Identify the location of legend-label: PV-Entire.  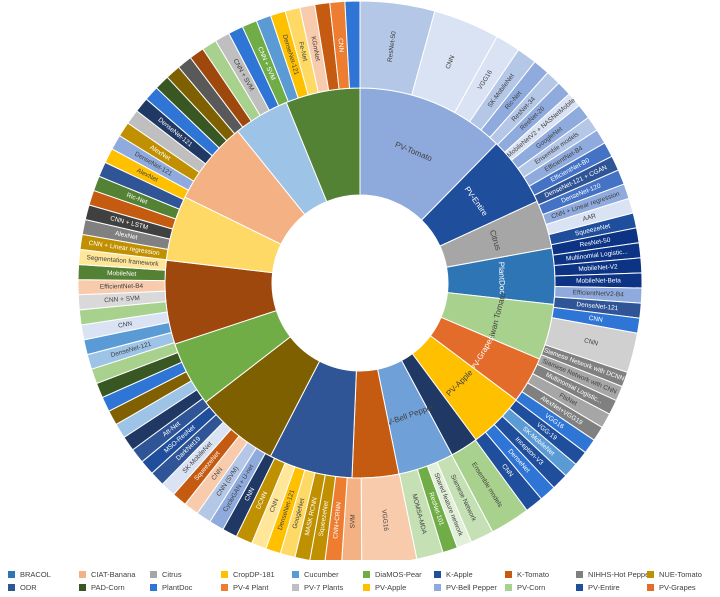
(604, 587).